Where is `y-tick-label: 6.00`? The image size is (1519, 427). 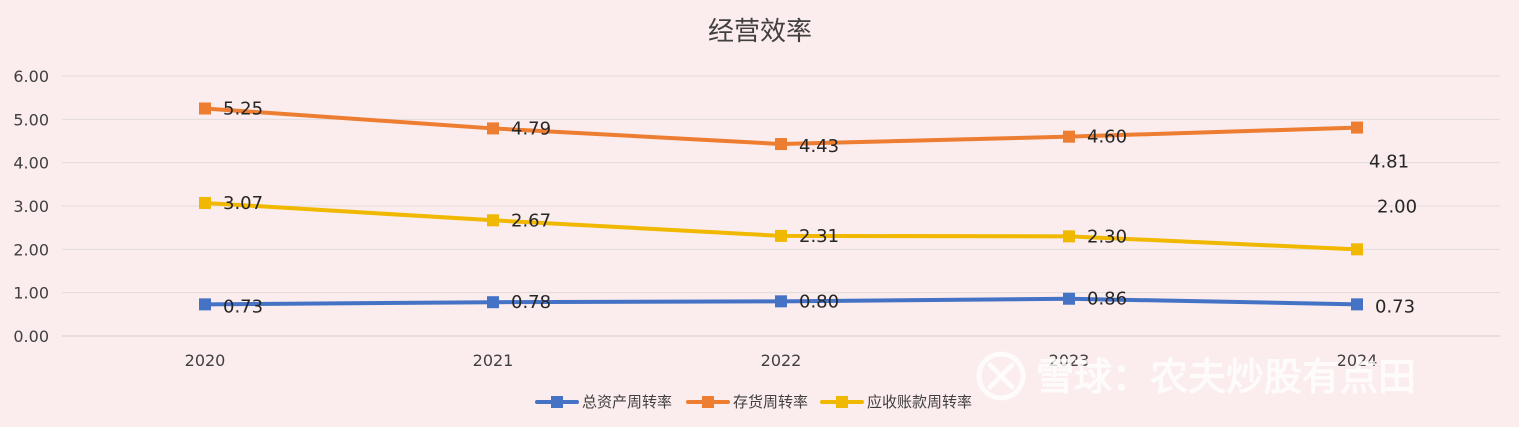
y-tick-label: 6.00 is located at coordinates (31, 76).